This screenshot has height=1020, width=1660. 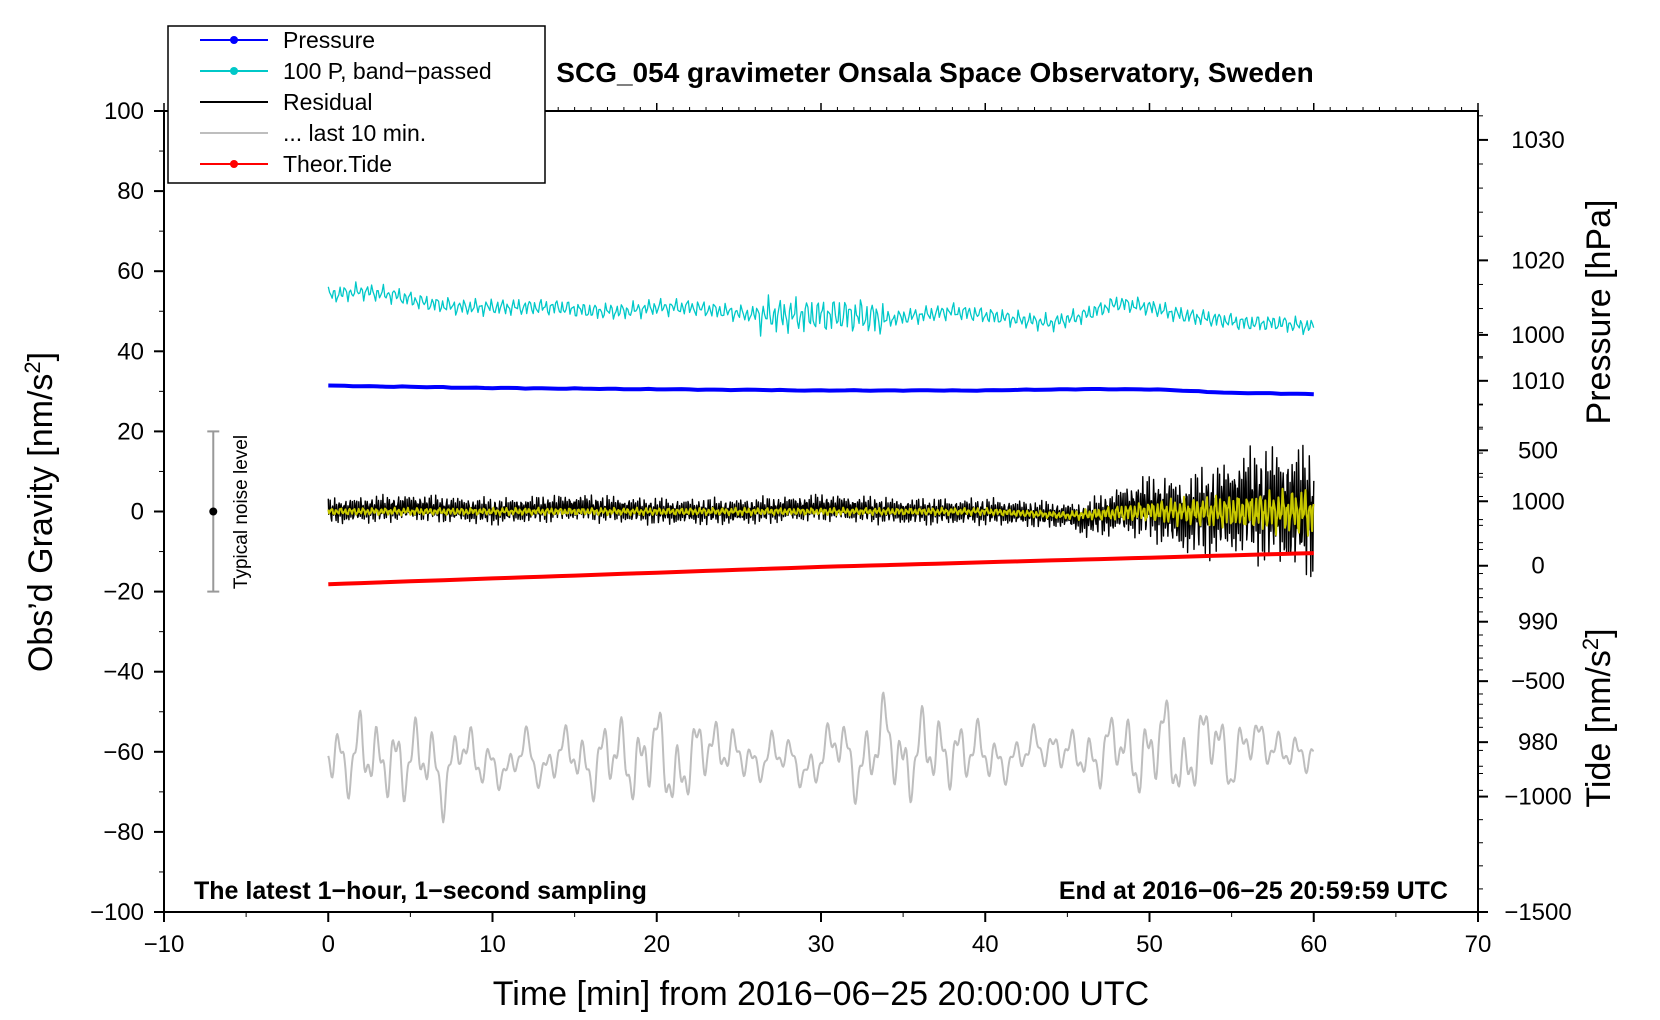 What do you see at coordinates (1538, 450) in the screenshot?
I see `tide-tick-label: 500` at bounding box center [1538, 450].